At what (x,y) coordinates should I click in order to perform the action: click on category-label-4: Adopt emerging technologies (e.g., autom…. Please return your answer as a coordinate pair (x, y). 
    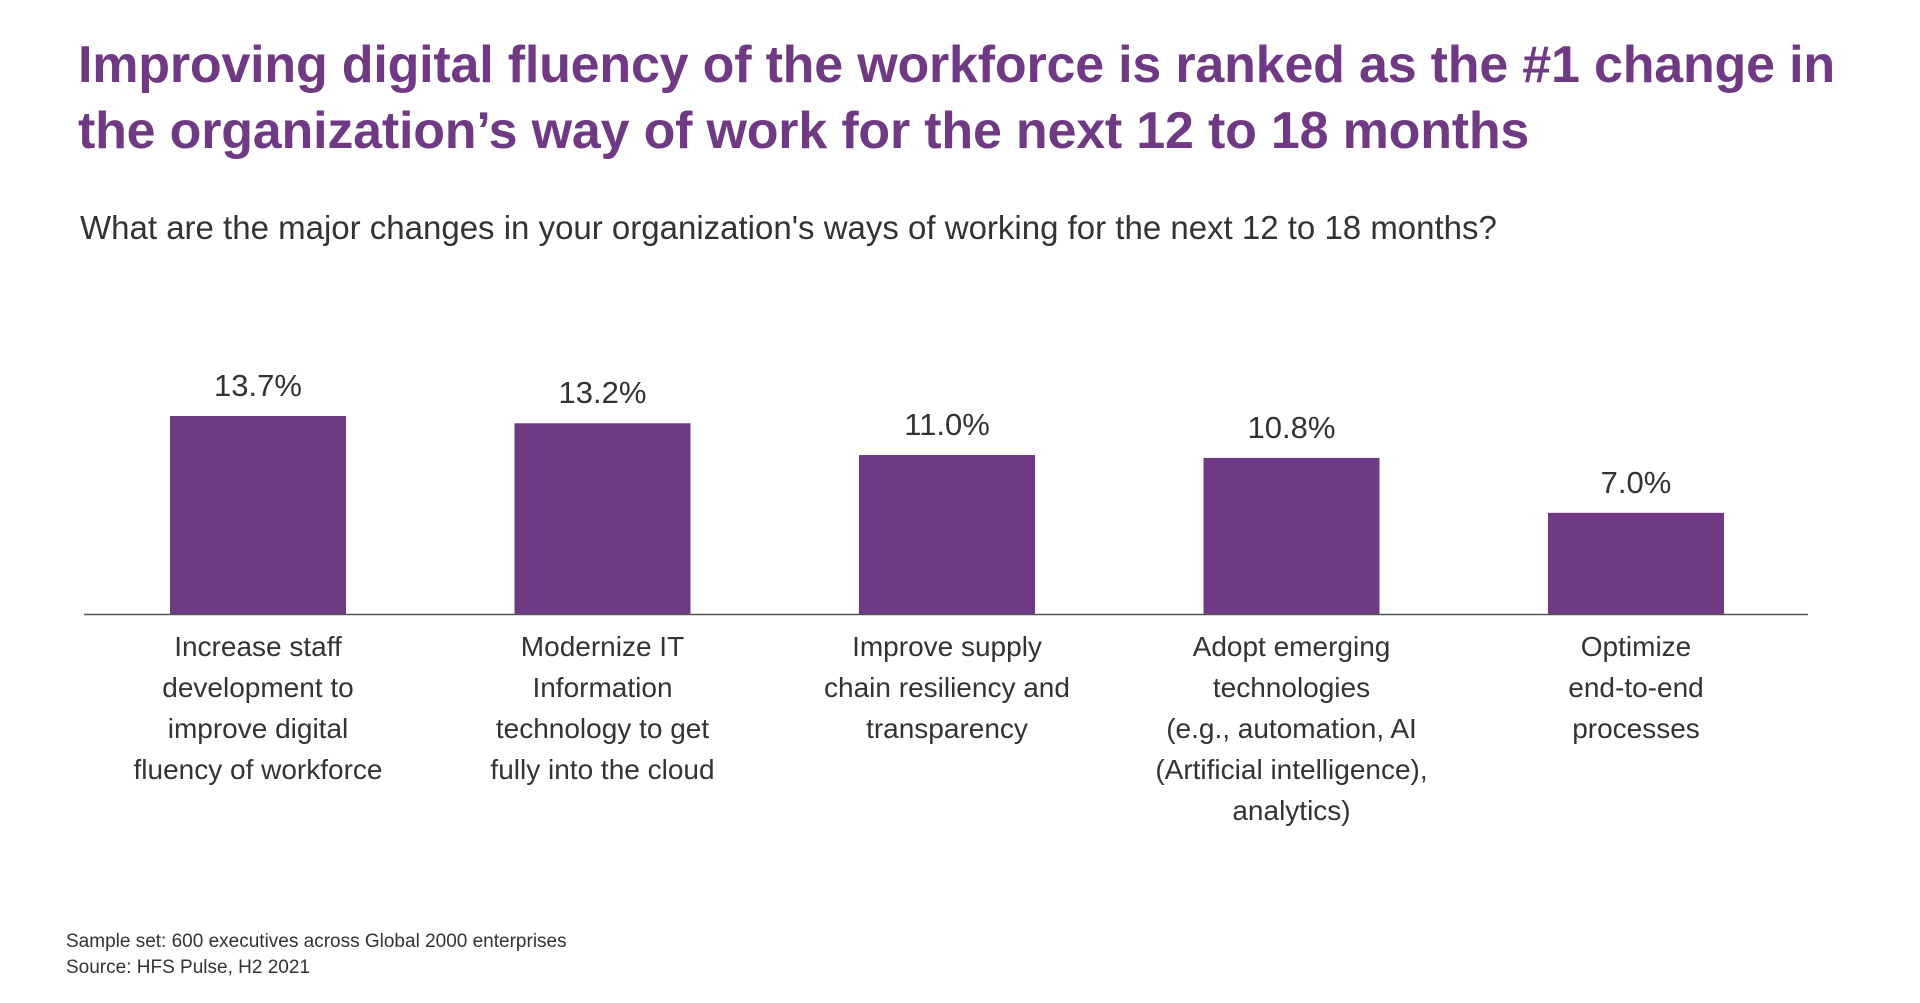
    Looking at the image, I should click on (1291, 728).